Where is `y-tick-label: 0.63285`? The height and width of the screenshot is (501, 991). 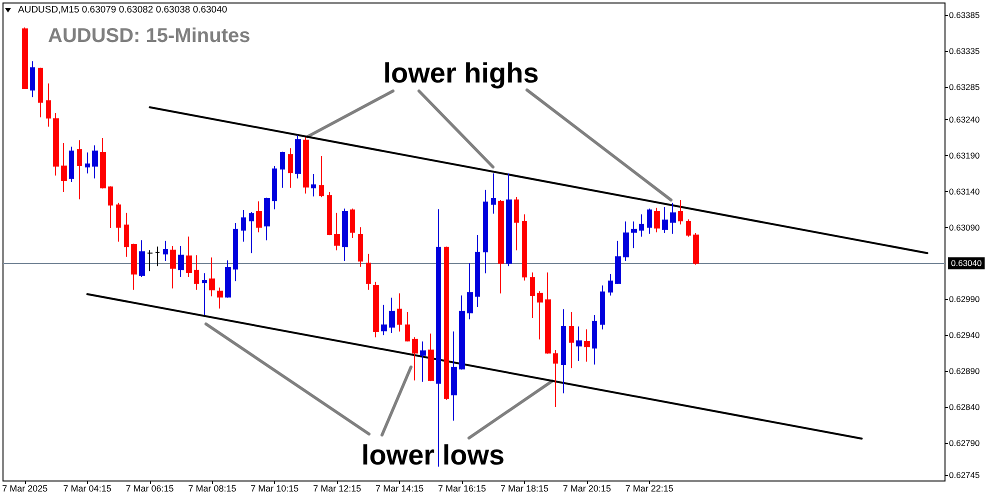
y-tick-label: 0.63285 is located at coordinates (964, 87).